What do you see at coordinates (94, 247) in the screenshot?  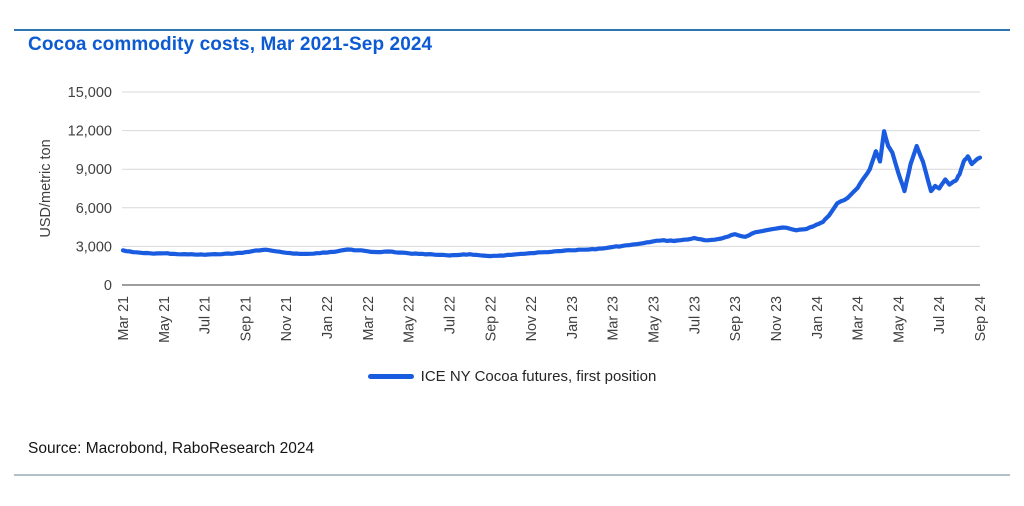 I see `y-tick-label: 3,000` at bounding box center [94, 247].